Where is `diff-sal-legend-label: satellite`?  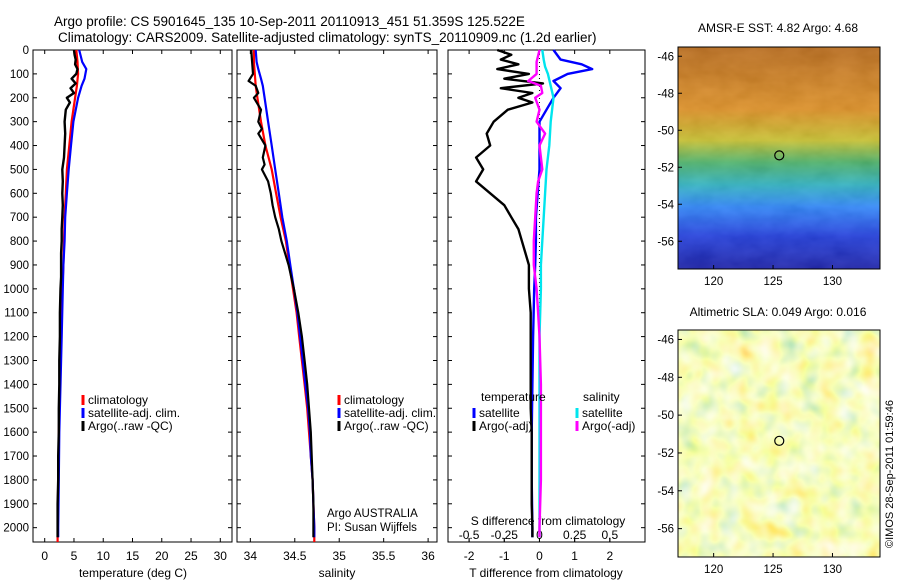
diff-sal-legend-label: satellite is located at coordinates (602, 413).